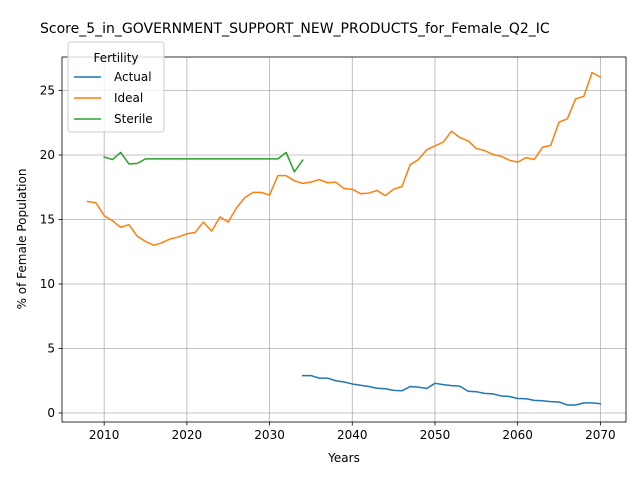 This screenshot has height=480, width=640. What do you see at coordinates (203, 162) in the screenshot?
I see `series-line-sterile` at bounding box center [203, 162].